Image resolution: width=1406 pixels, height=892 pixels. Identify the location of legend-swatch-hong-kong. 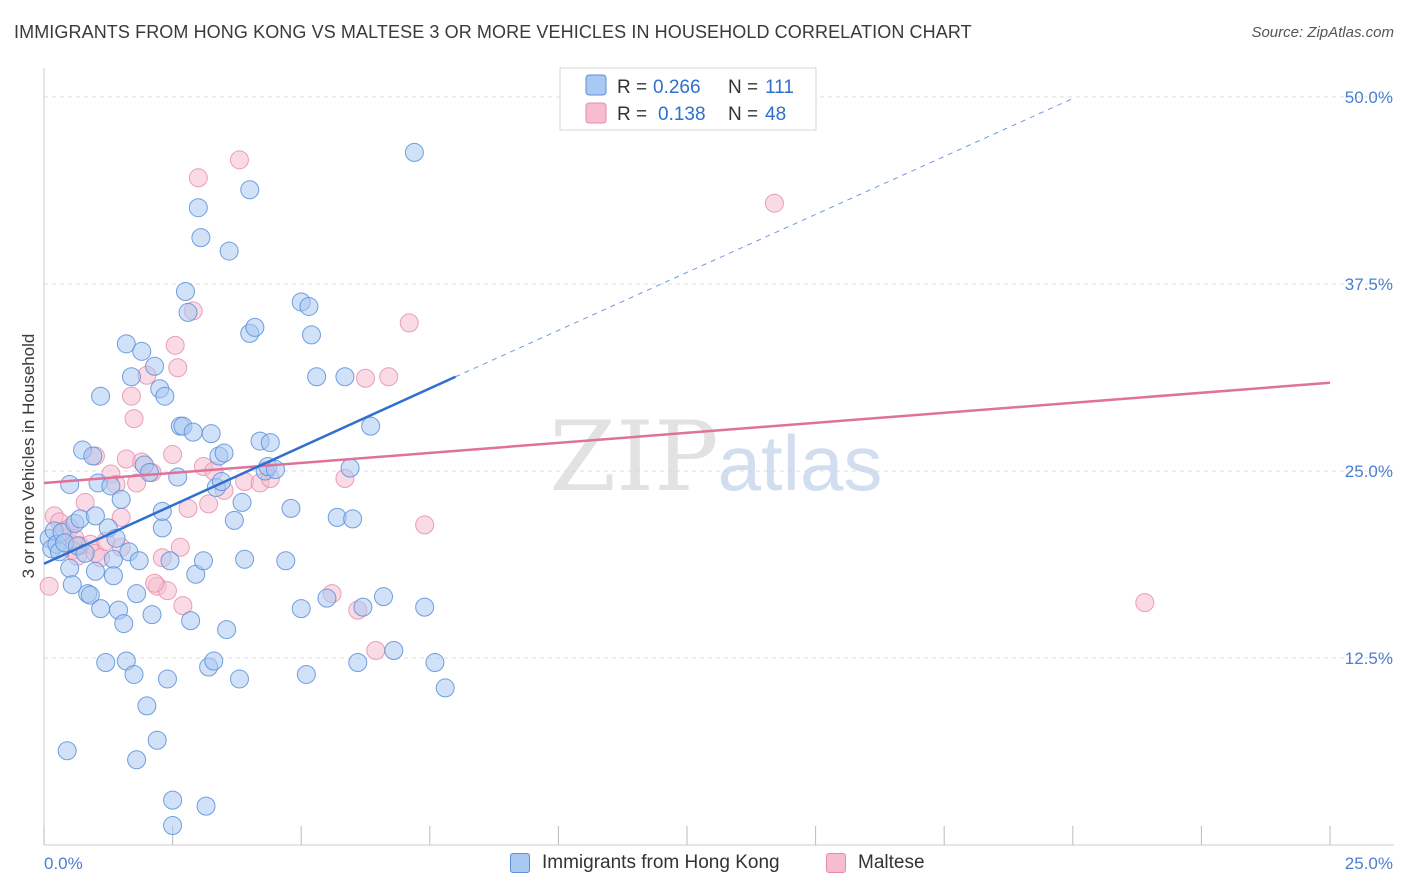
(596, 85).